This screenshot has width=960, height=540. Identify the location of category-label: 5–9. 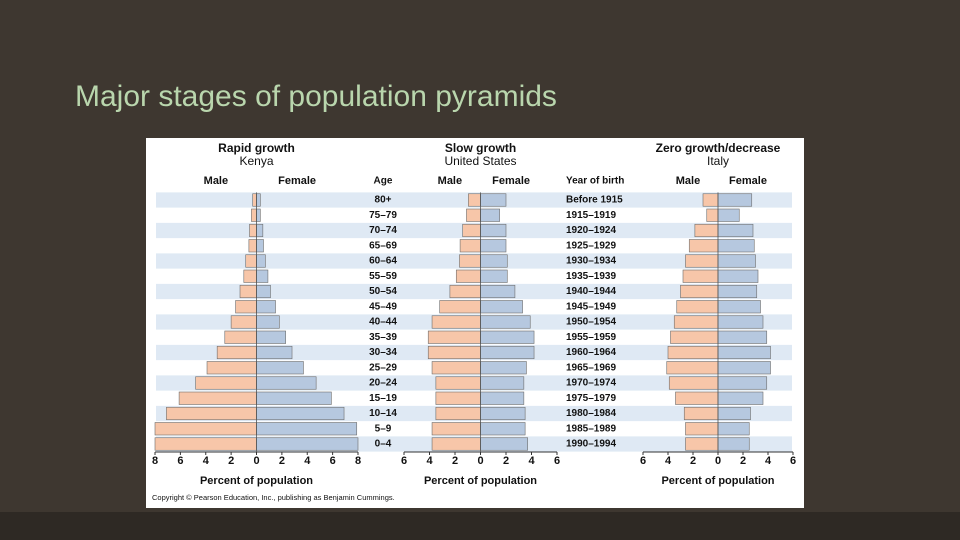
(383, 428).